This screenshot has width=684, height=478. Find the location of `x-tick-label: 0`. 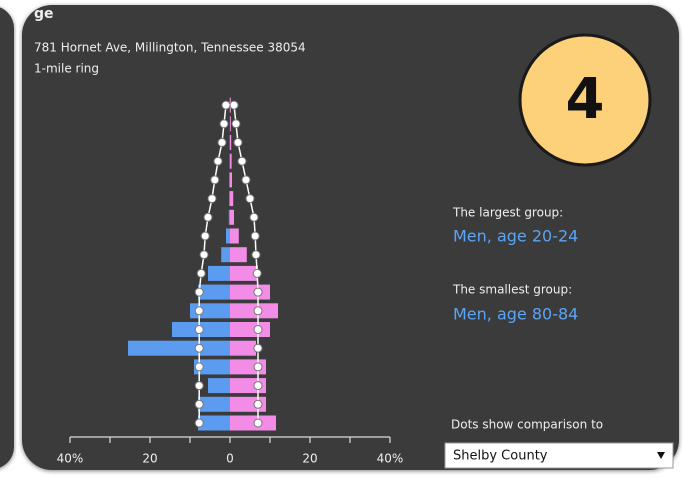

x-tick-label: 0 is located at coordinates (230, 459).